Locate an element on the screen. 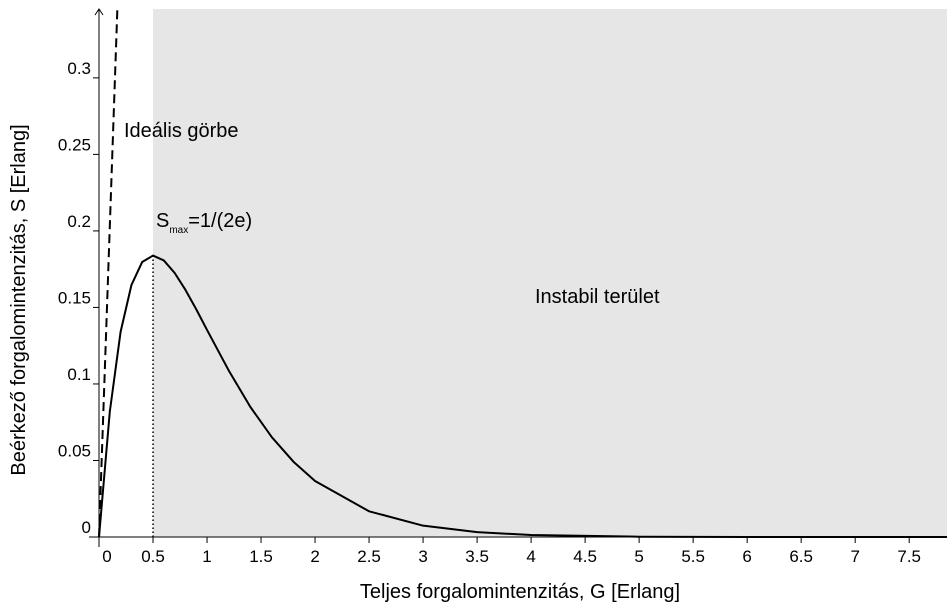 This screenshot has width=947, height=603. x-axis-label: Teljes forgalomintenzitás, G [Erlang] is located at coordinates (520, 592).